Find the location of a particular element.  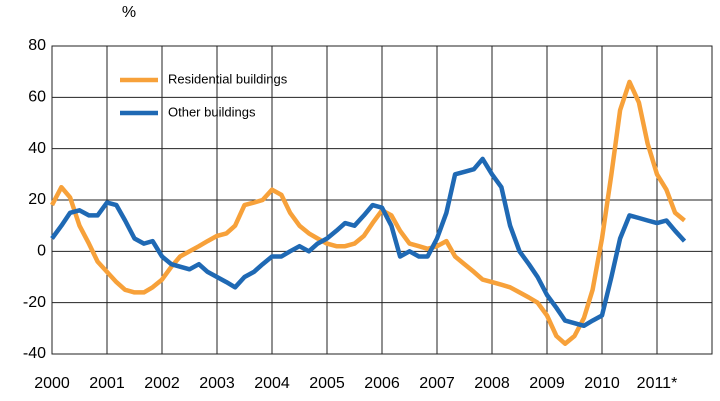

x-tick-label: 2009 is located at coordinates (547, 383).